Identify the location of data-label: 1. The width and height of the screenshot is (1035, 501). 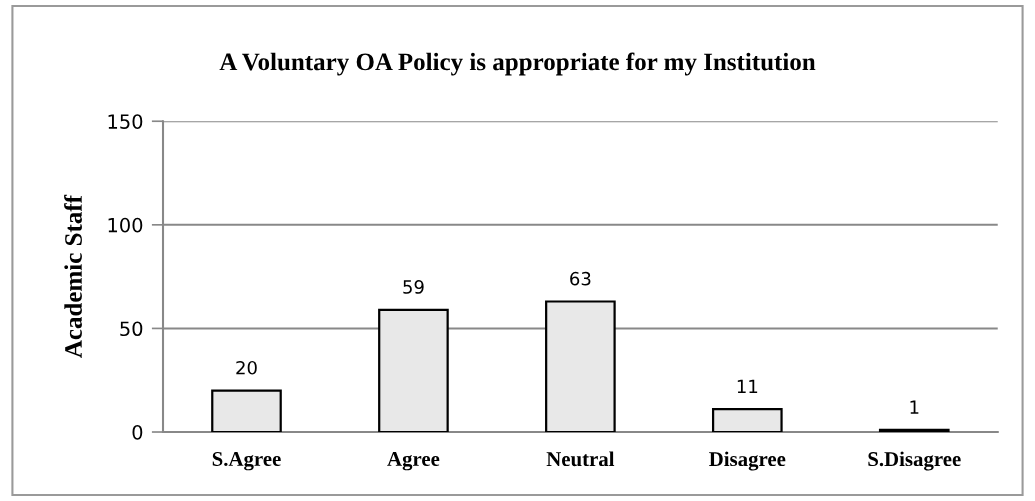
(914, 407).